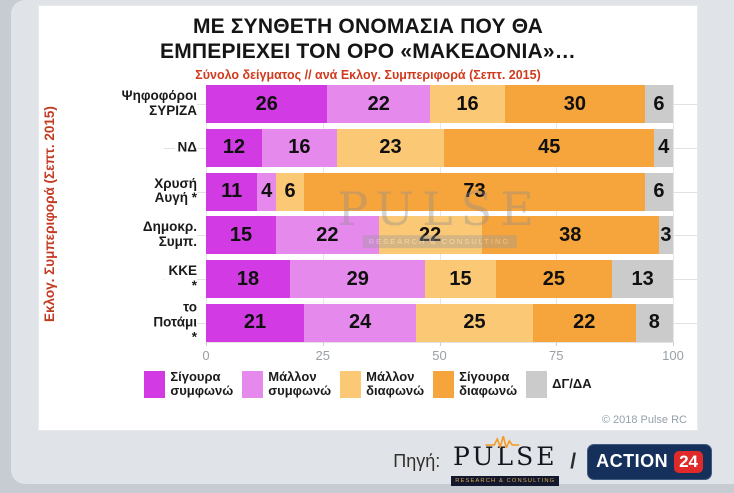 This screenshot has width=734, height=493. Describe the element at coordinates (502, 442) in the screenshot. I see `pulse-waveform-icon` at that location.